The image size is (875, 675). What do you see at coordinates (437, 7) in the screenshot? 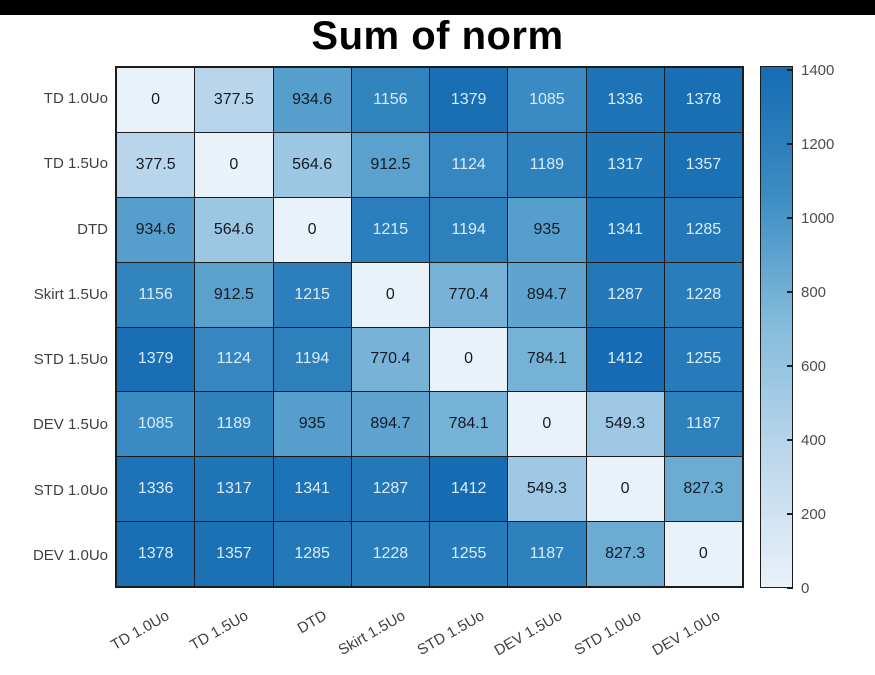
I see `top-black-bar` at bounding box center [437, 7].